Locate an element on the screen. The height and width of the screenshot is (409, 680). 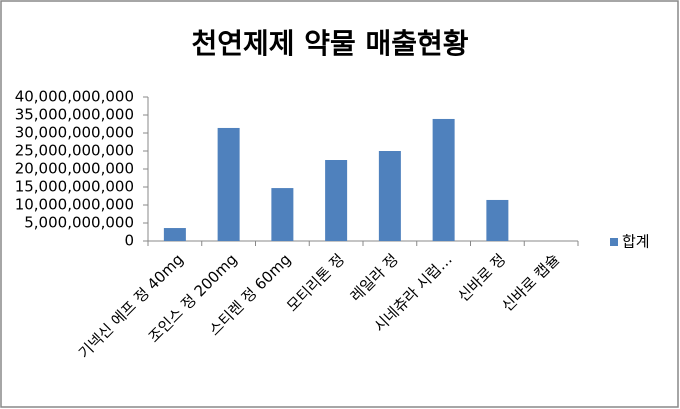
y-tick-label: 0 is located at coordinates (129, 241).